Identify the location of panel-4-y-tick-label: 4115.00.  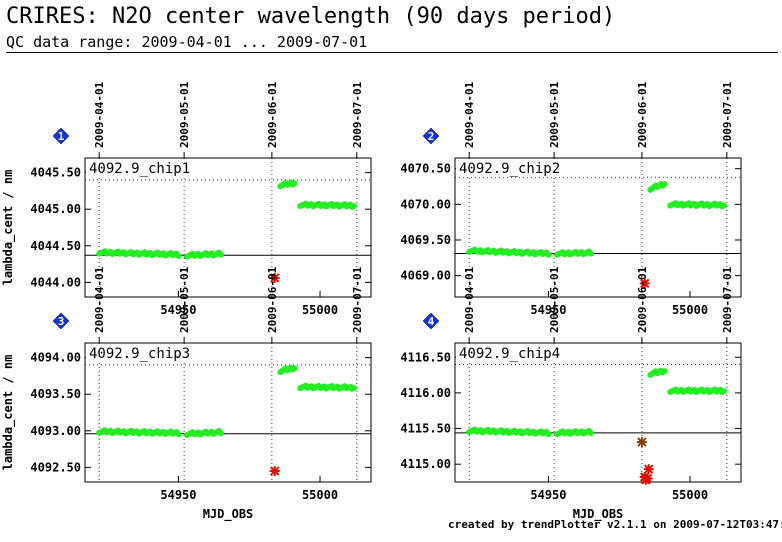
(425, 464).